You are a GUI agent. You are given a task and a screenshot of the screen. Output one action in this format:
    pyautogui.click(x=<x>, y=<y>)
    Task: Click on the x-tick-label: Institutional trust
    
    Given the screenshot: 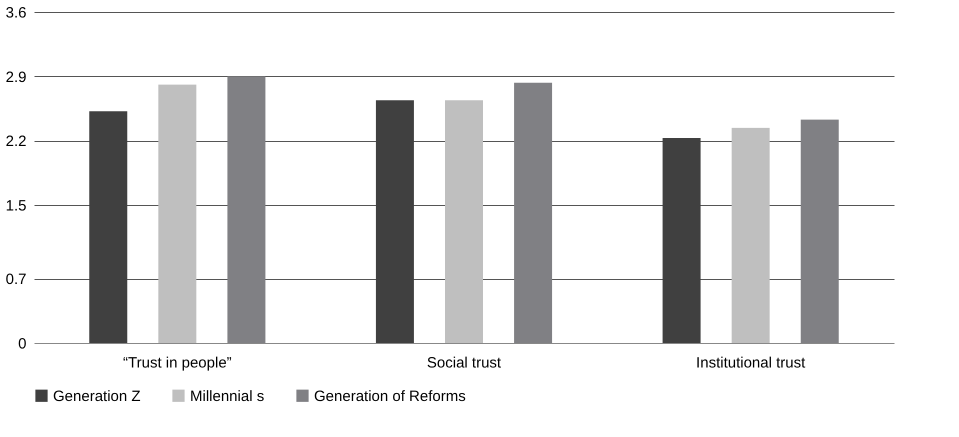 What is the action you would take?
    pyautogui.click(x=751, y=363)
    